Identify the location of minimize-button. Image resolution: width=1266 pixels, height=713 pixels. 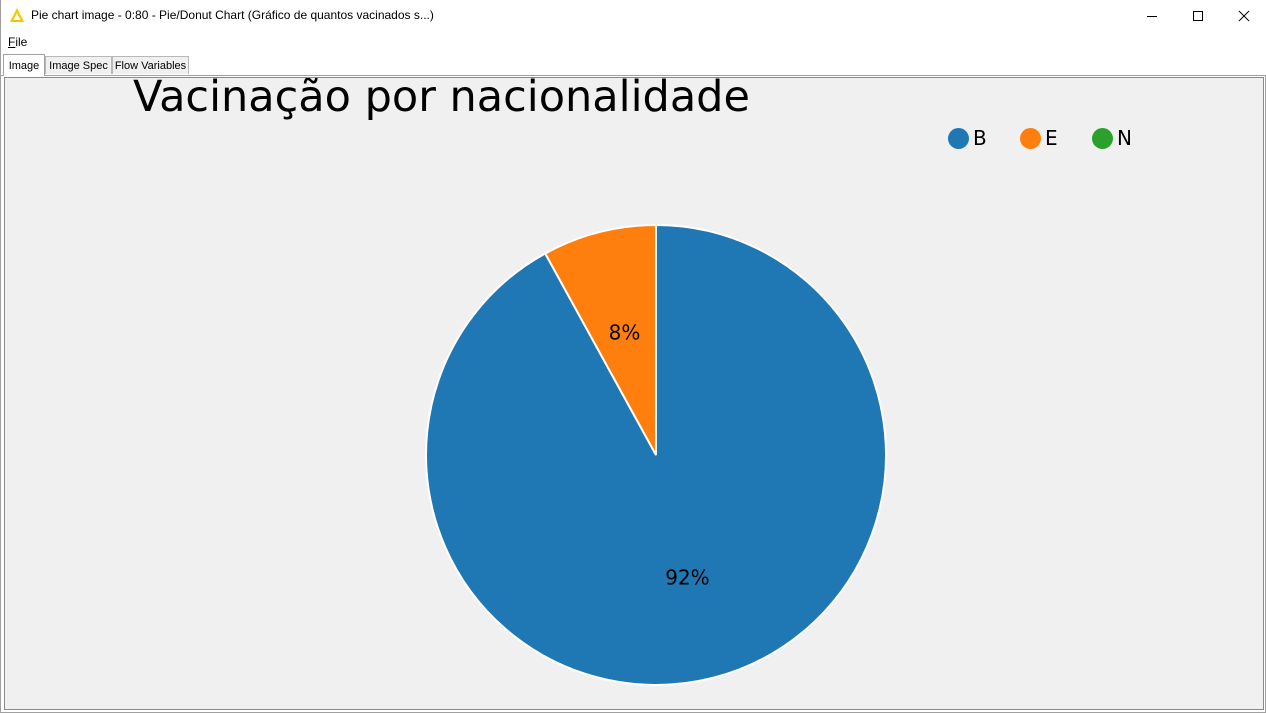
(1152, 15).